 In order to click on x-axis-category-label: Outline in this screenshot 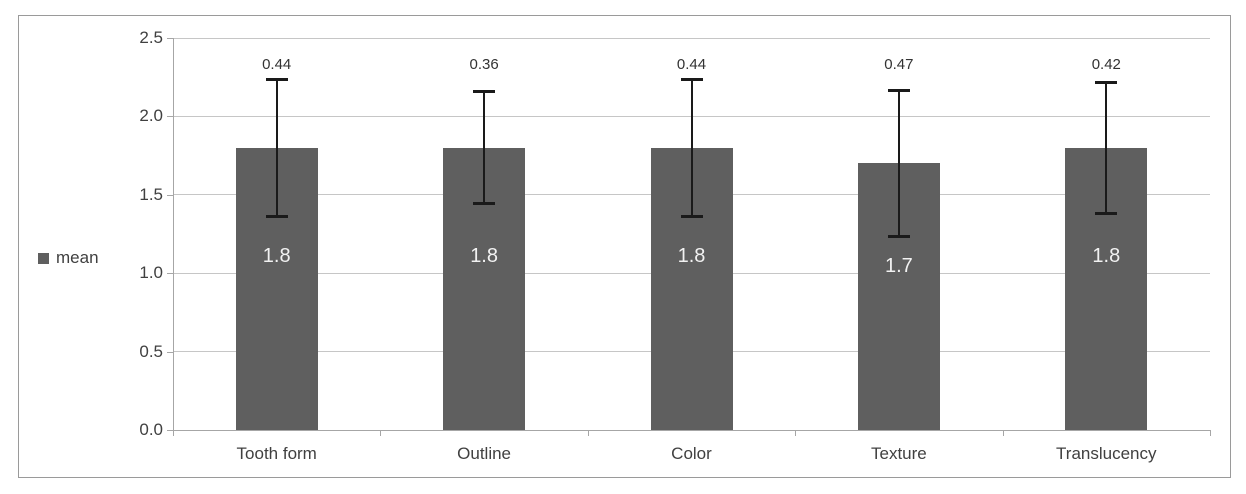, I will do `click(484, 453)`.